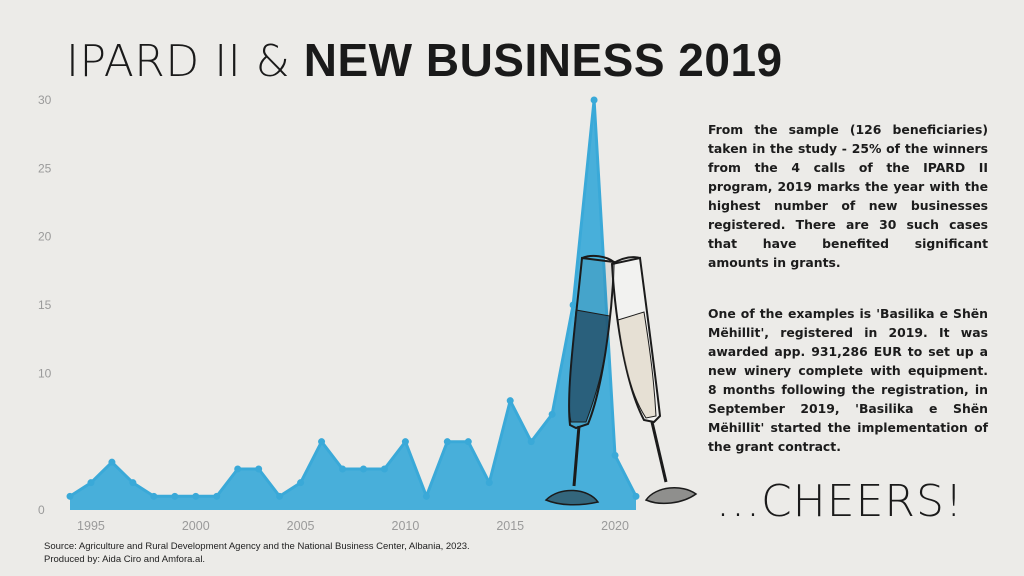  I want to click on x-tick-label: 2020, so click(615, 526).